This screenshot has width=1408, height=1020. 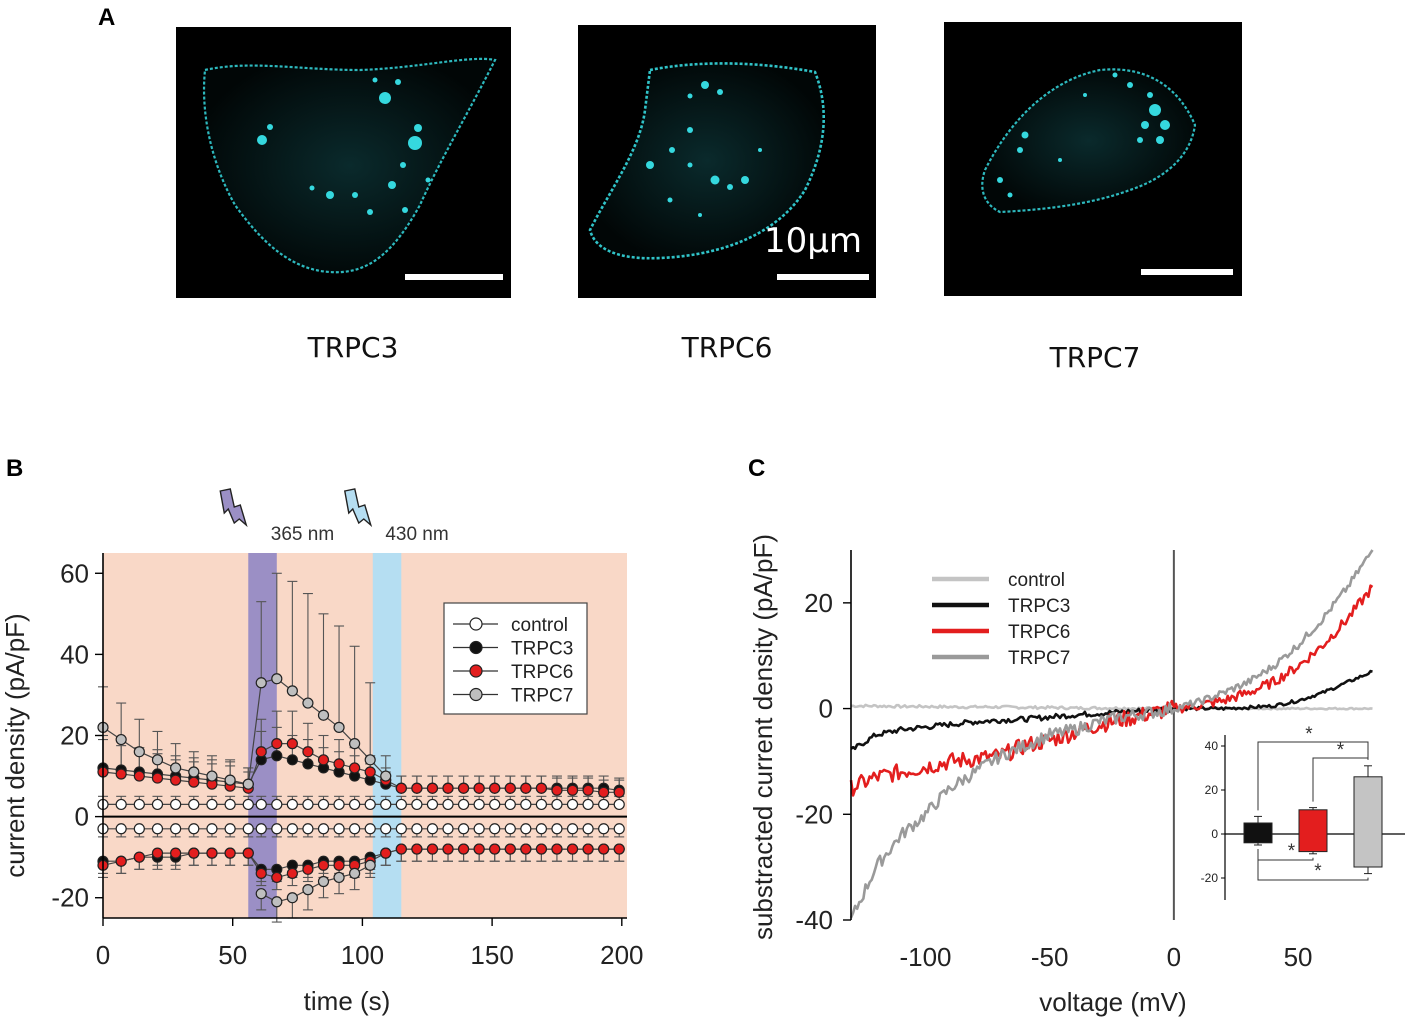 I want to click on inset-bar-trpc3, so click(x=1258, y=833).